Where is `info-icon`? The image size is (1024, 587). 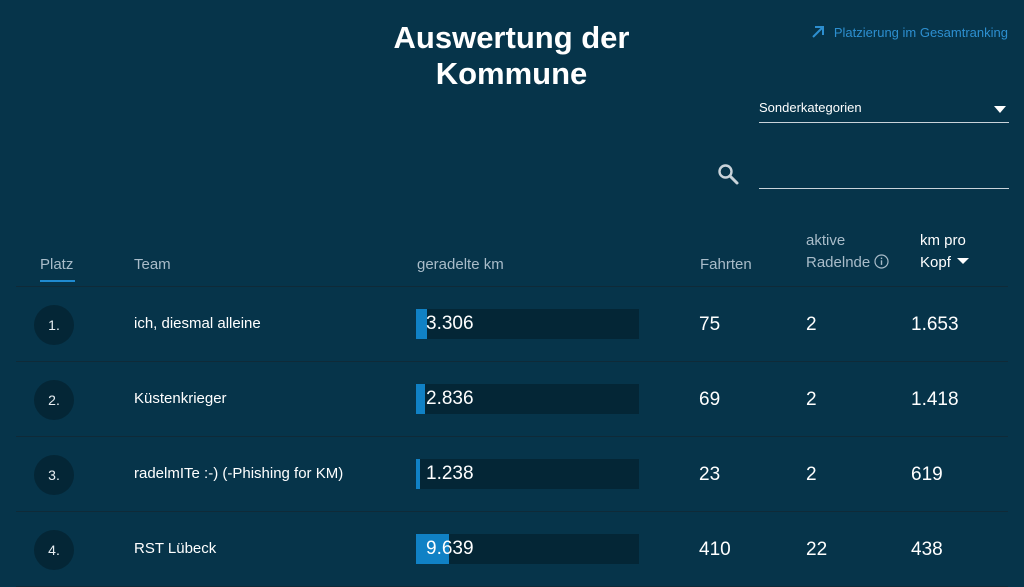
info-icon is located at coordinates (881, 265).